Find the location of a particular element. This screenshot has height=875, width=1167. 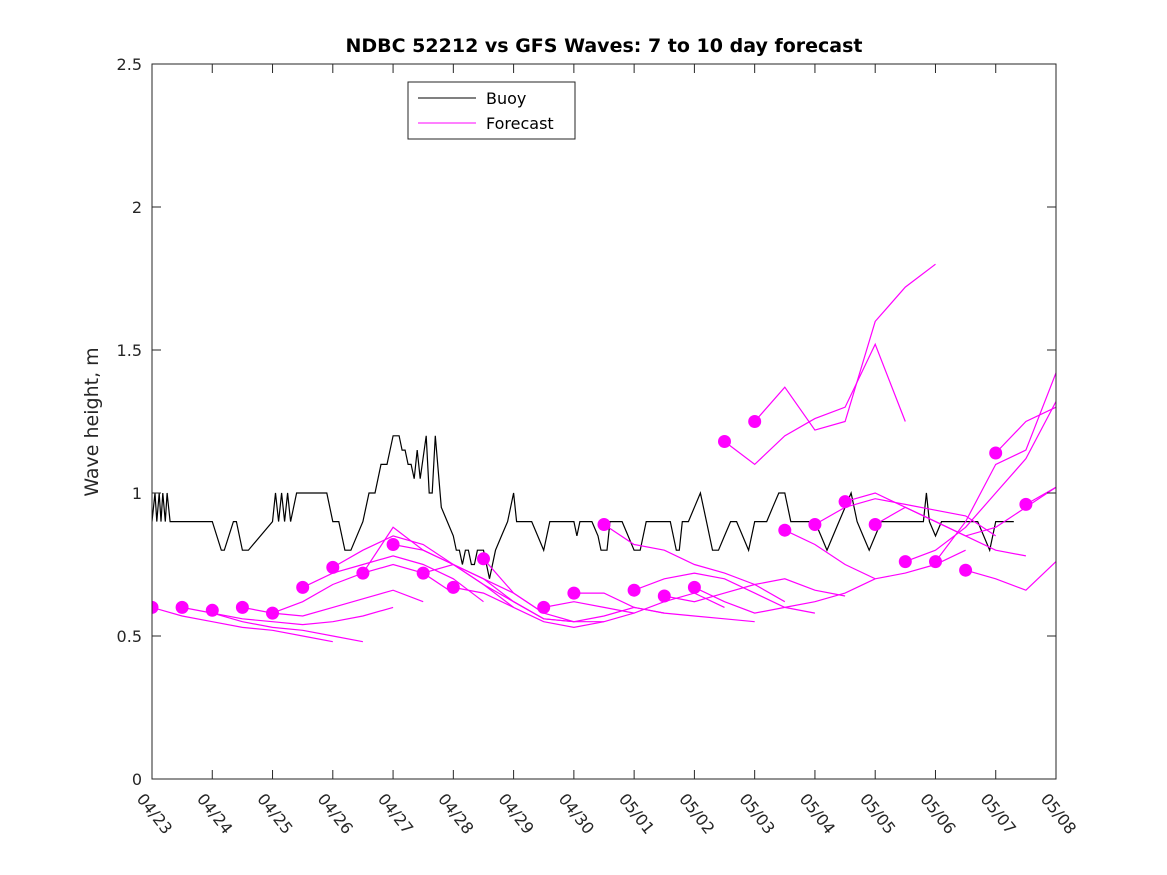

y-tick-label: 0.5 is located at coordinates (129, 636).